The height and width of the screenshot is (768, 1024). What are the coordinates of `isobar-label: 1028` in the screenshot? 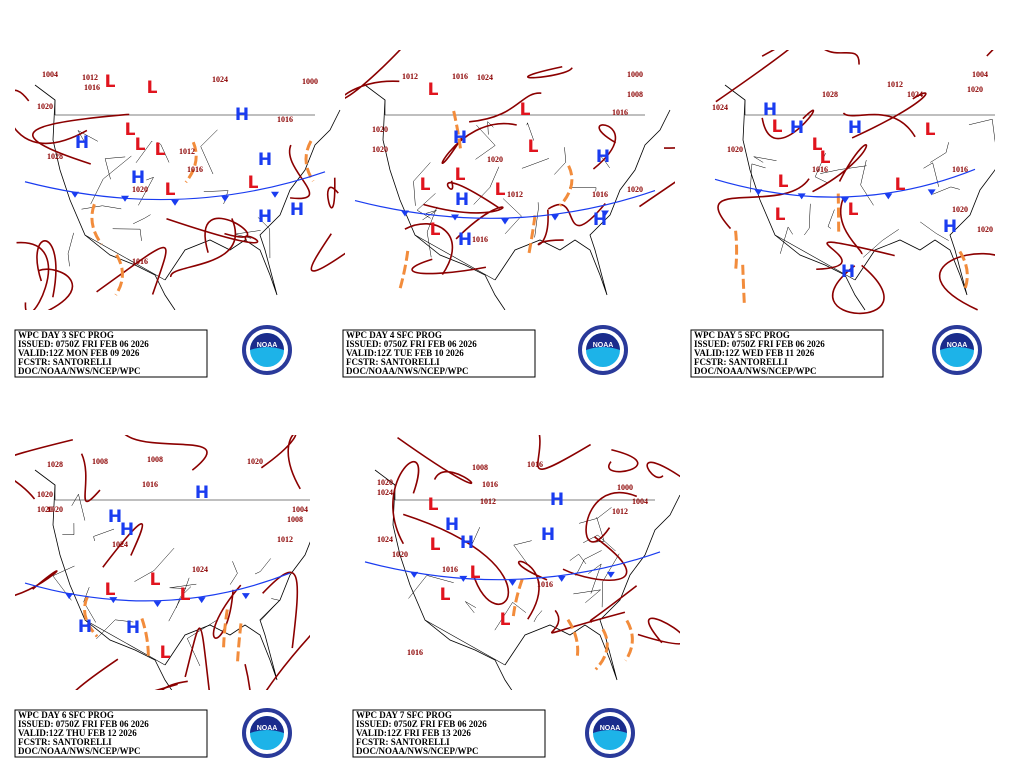 It's located at (55, 464).